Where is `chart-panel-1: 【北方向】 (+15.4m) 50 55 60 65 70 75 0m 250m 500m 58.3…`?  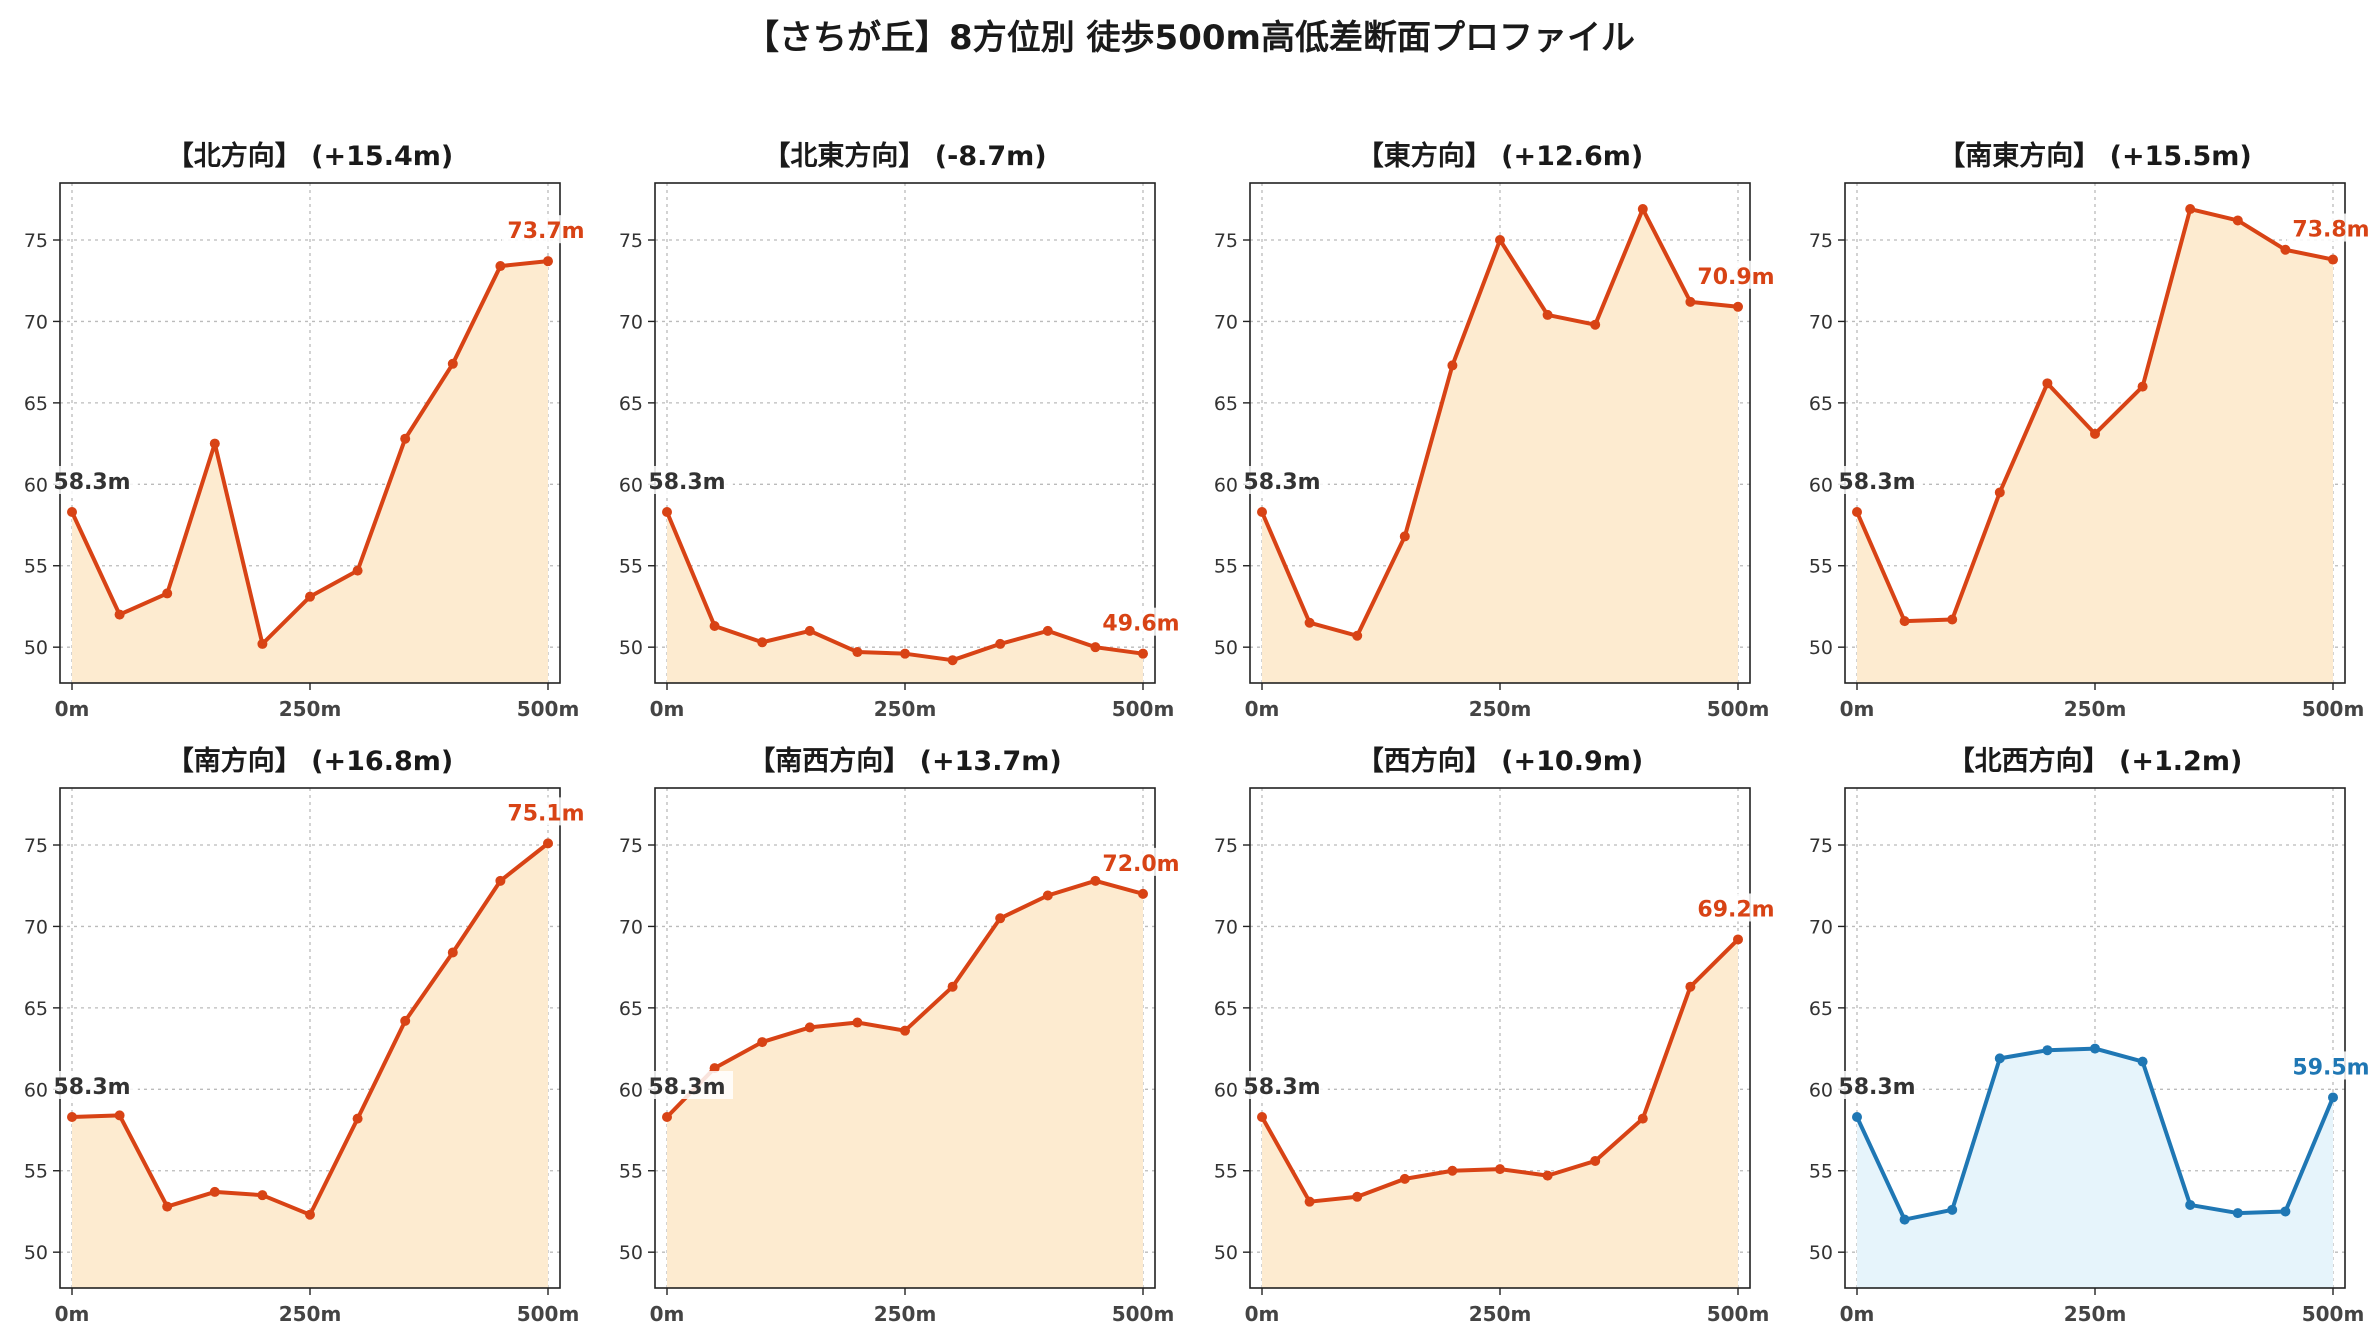 chart-panel-1: 【北方向】 (+15.4m) 50 55 60 65 70 75 0m 250m 500m 58.3… is located at coordinates (307, 430).